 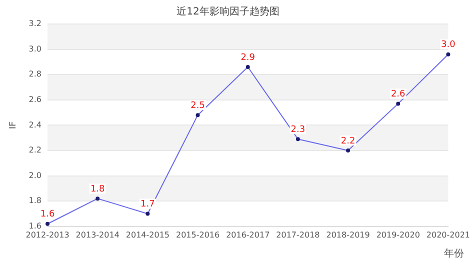 I want to click on y-axis-title: IF, so click(x=13, y=125).